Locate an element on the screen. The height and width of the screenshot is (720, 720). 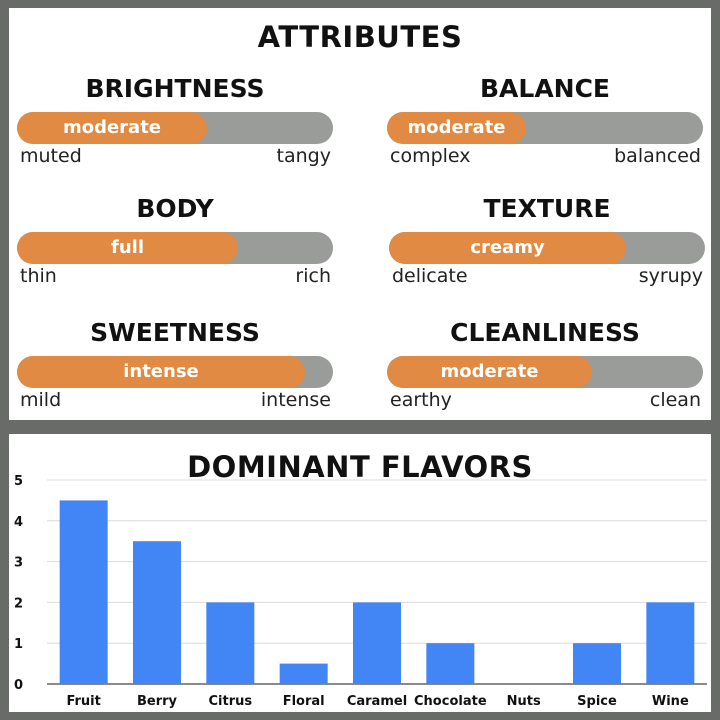
x-tick-label: Berry is located at coordinates (157, 701).